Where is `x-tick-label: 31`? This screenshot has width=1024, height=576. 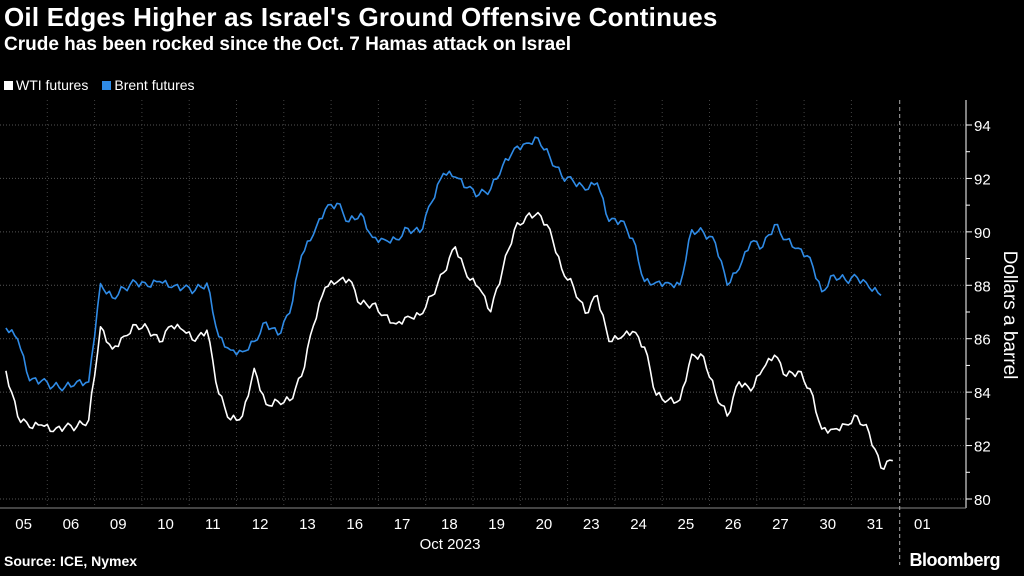 x-tick-label: 31 is located at coordinates (875, 524).